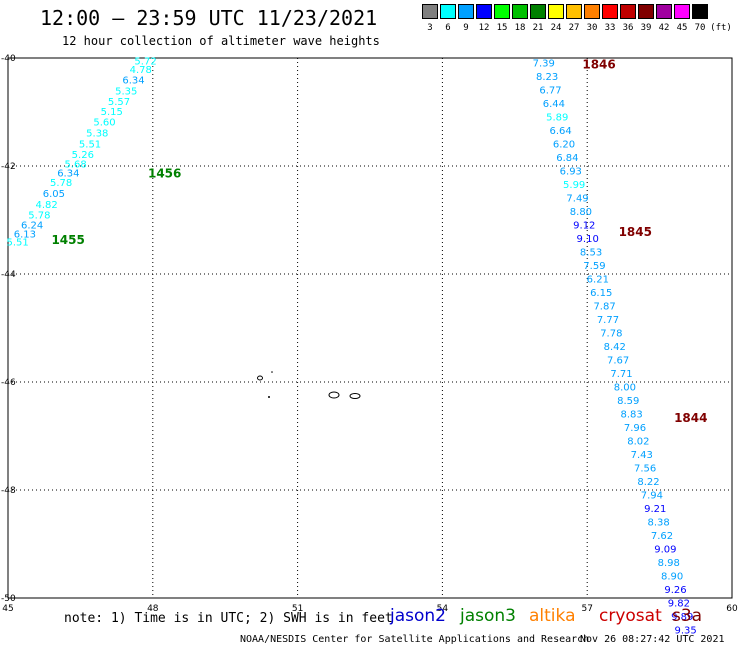  I want to click on swh-value: 9.21, so click(655, 509).